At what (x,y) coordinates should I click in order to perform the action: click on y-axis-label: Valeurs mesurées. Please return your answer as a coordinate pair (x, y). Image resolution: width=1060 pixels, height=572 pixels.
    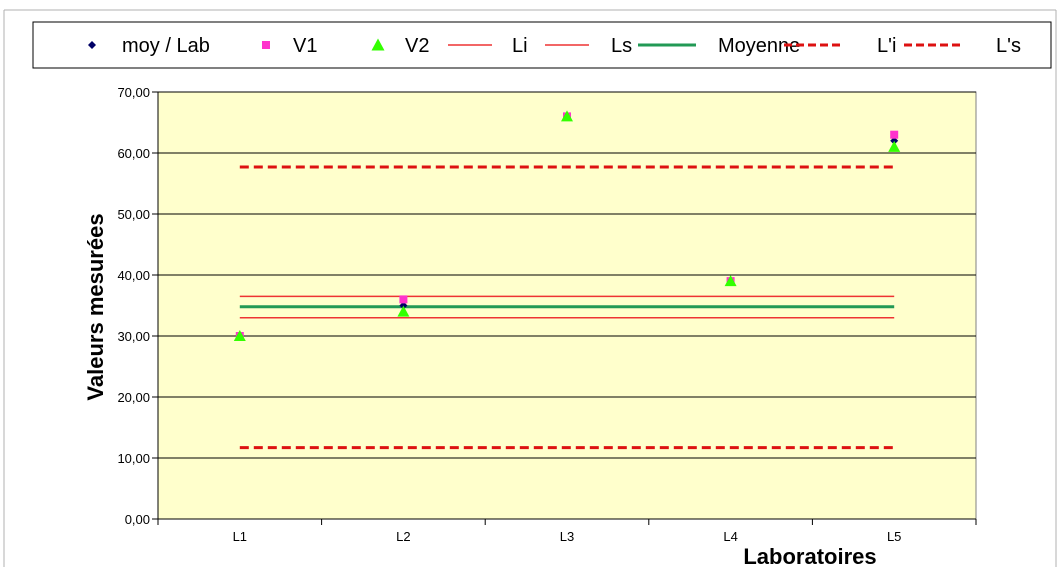
    Looking at the image, I should click on (95, 306).